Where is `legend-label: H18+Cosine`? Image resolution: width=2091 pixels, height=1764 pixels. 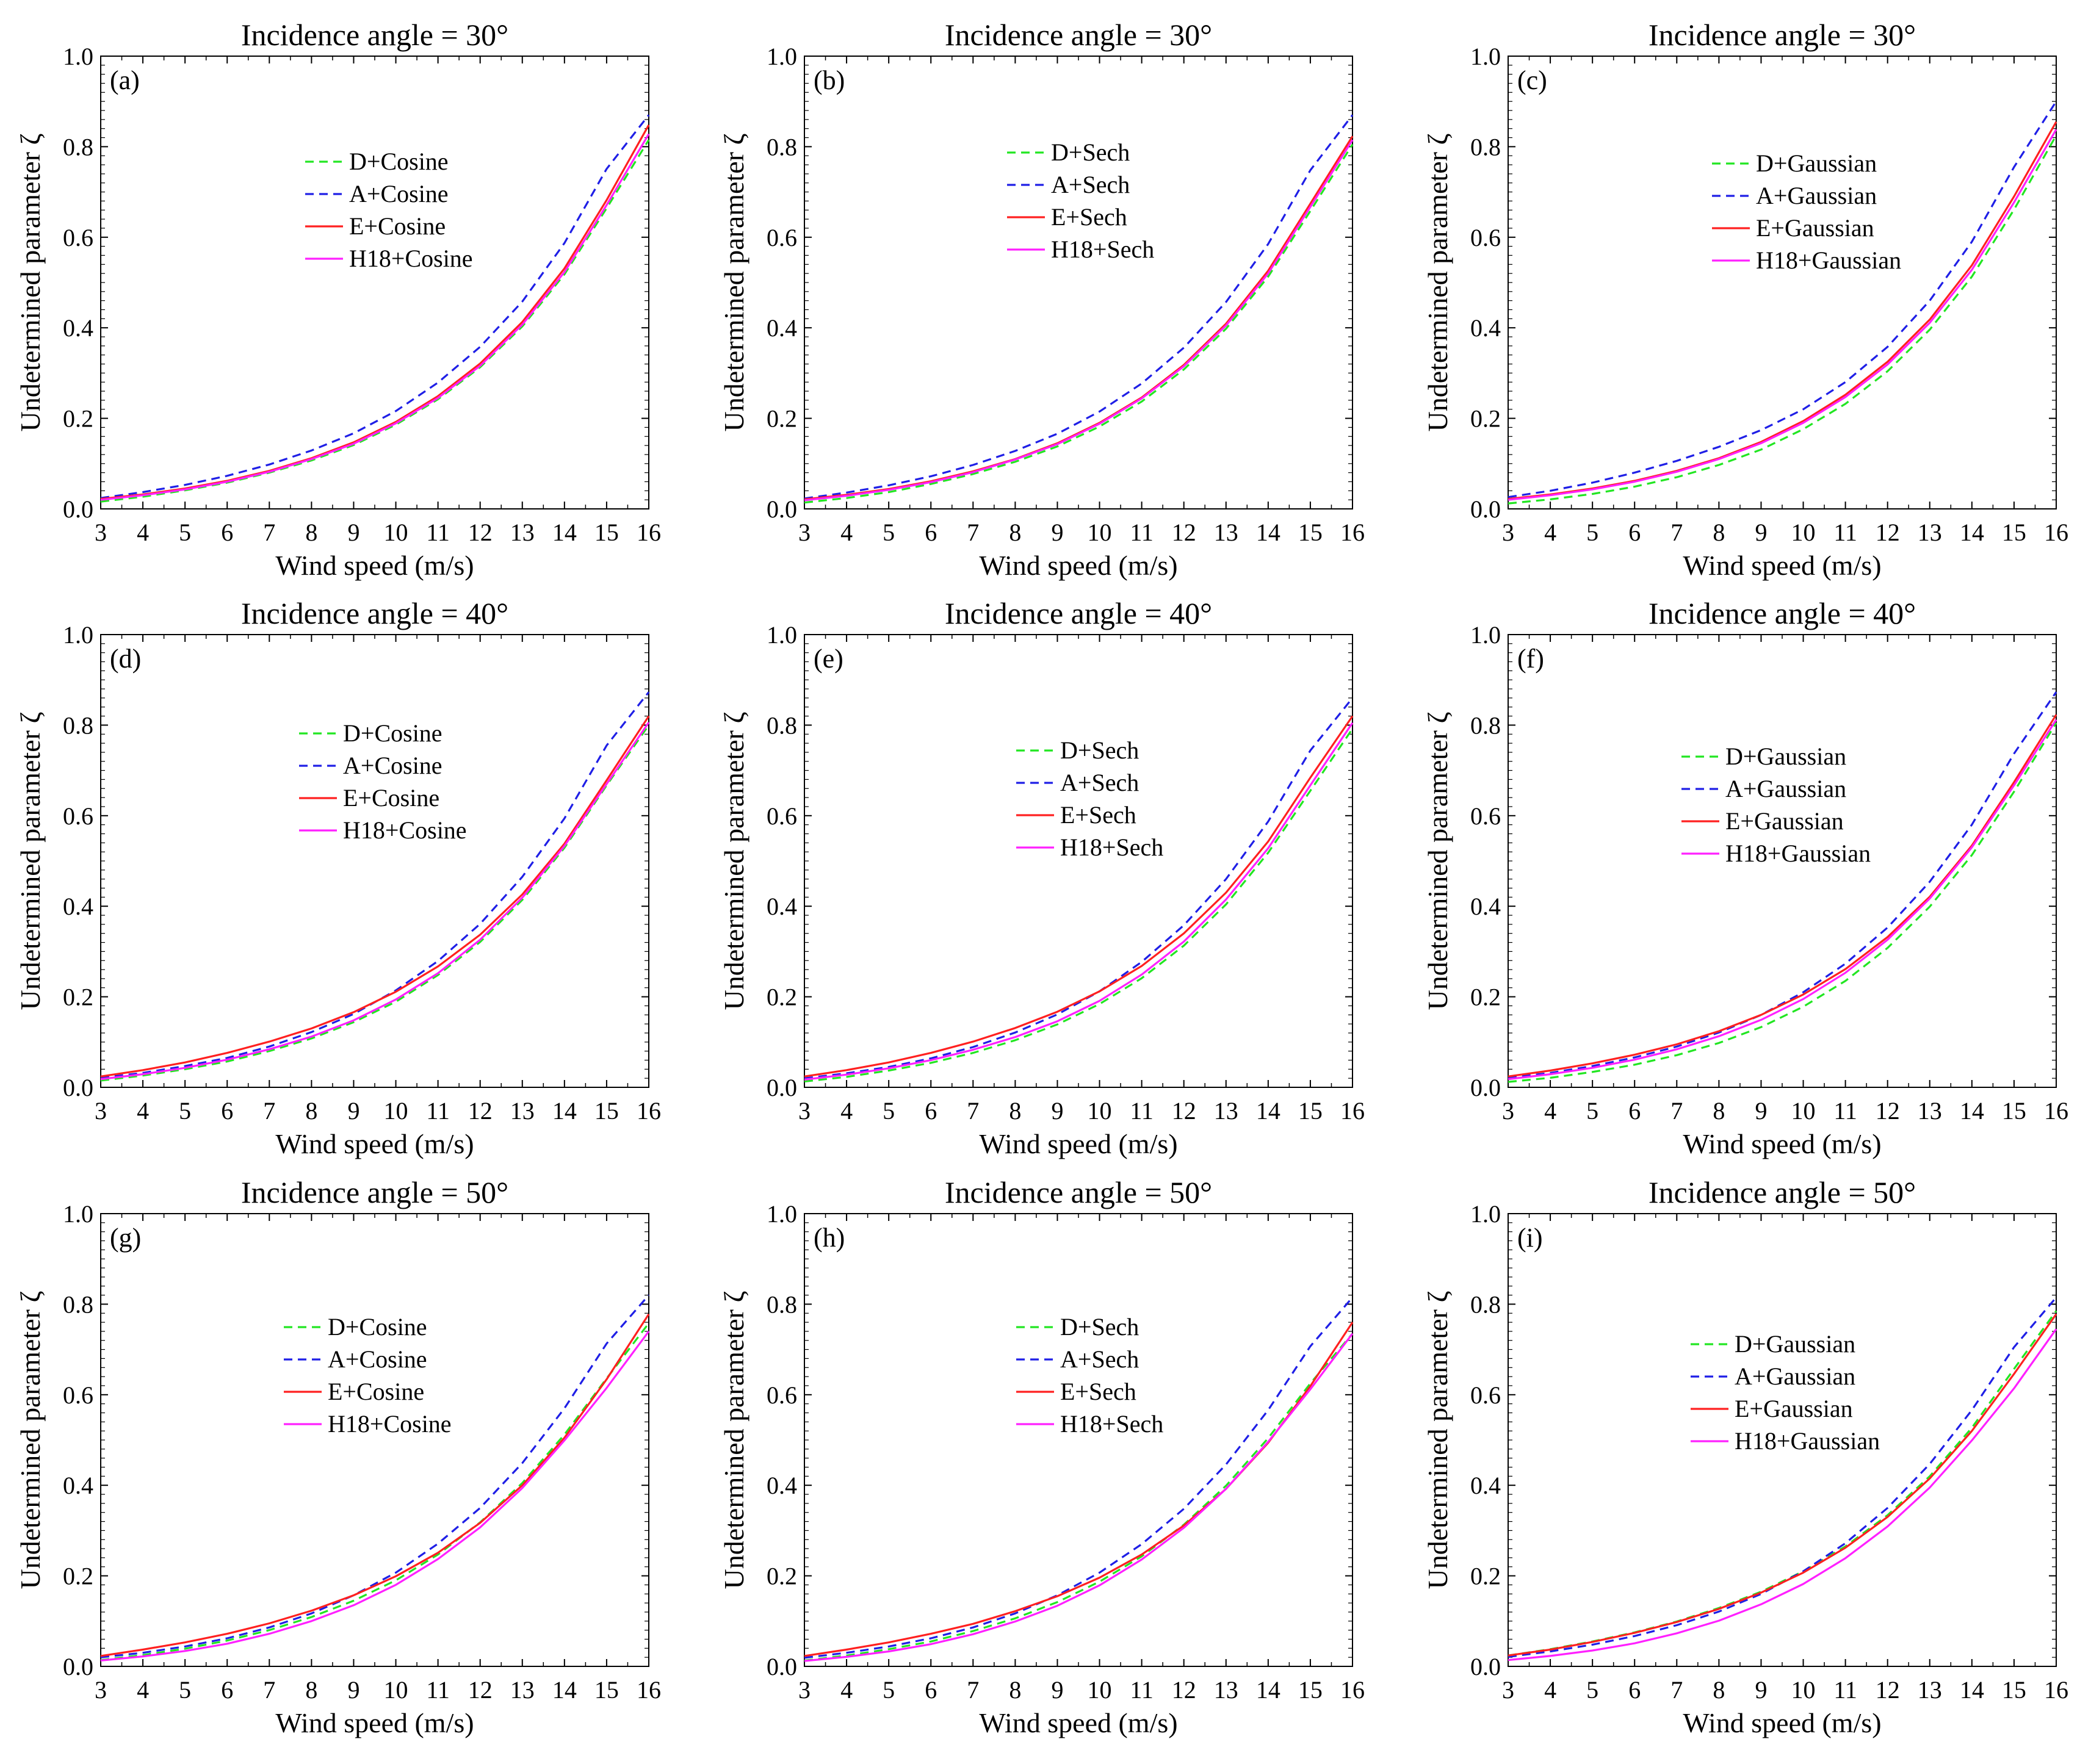 legend-label: H18+Cosine is located at coordinates (390, 1424).